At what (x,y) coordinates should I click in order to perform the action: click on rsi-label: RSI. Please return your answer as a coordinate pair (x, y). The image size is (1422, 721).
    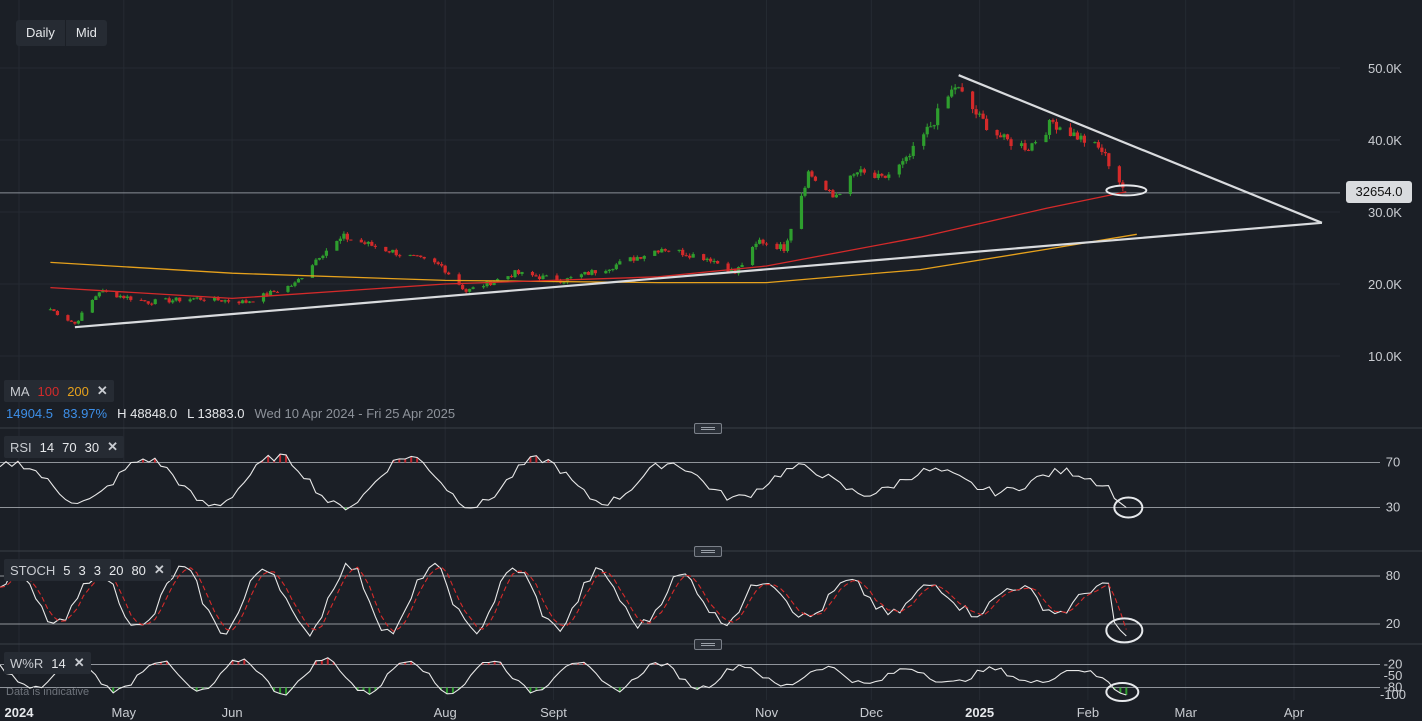
    Looking at the image, I should click on (21, 447).